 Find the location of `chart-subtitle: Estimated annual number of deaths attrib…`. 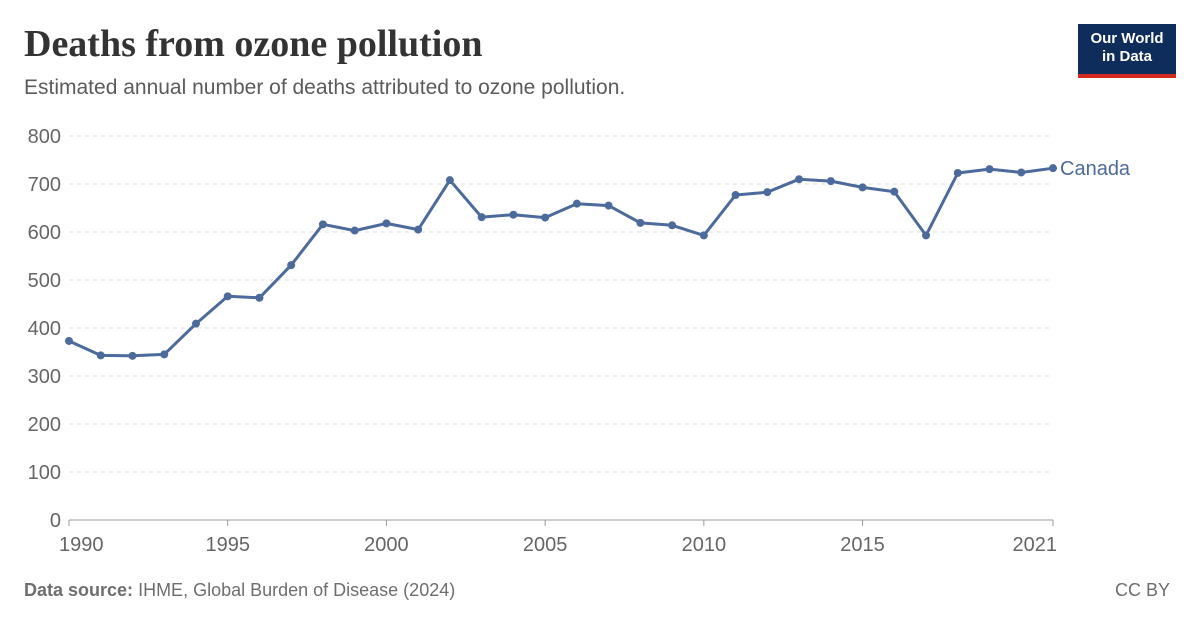

chart-subtitle: Estimated annual number of deaths attrib… is located at coordinates (325, 87).